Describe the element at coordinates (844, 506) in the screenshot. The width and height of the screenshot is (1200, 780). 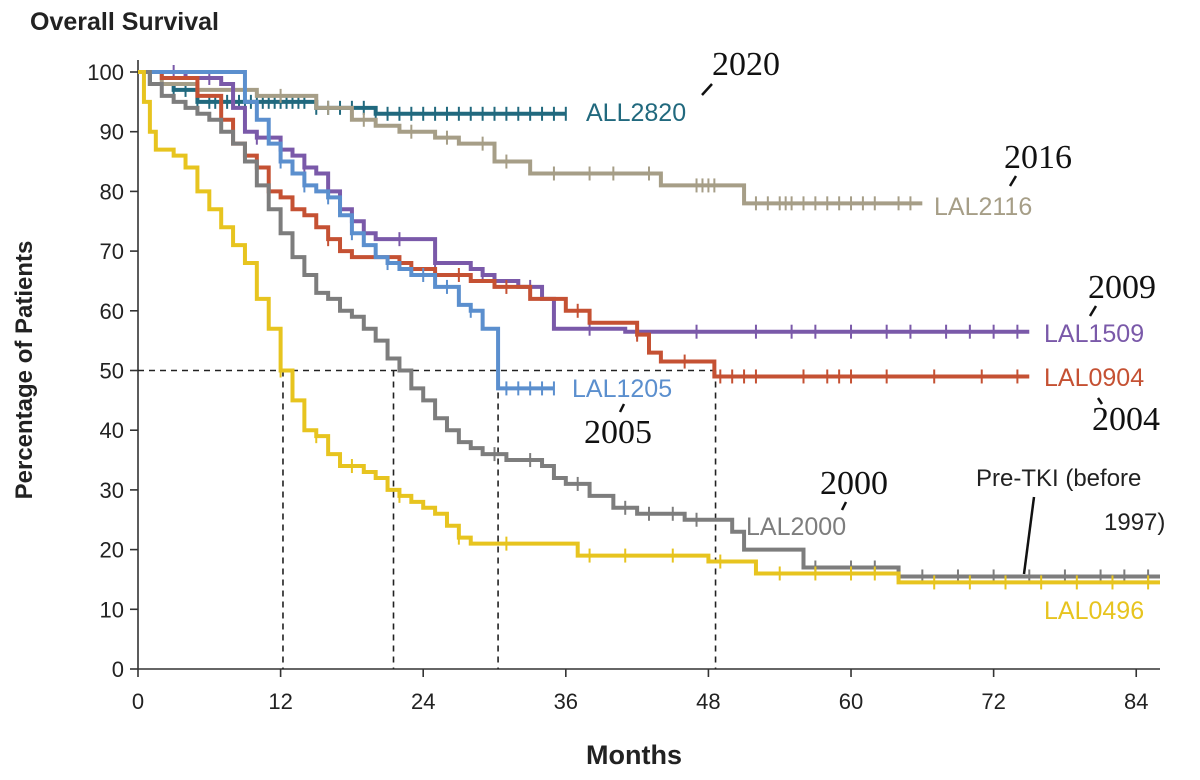
I see `year-leader-2000` at that location.